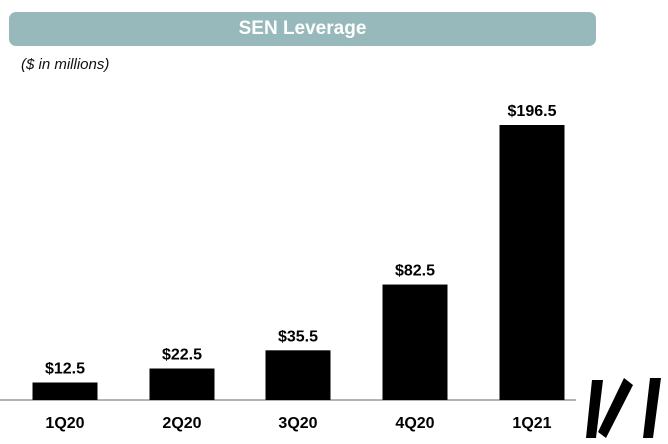 This screenshot has width=668, height=444. Describe the element at coordinates (298, 336) in the screenshot. I see `data-label-3Q20: $35.5` at that location.